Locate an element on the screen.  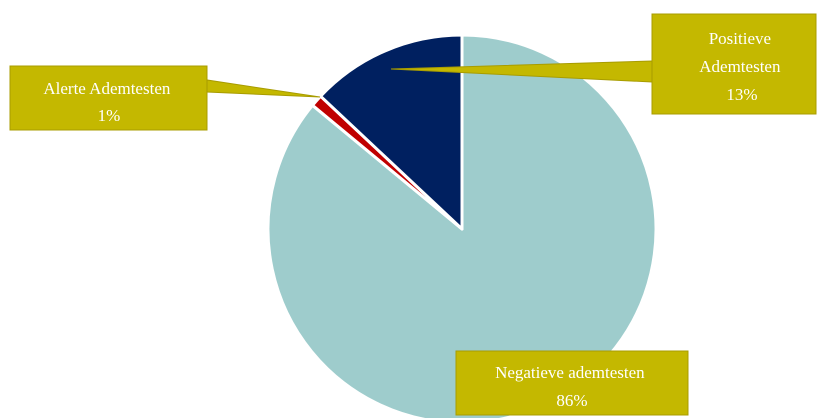
slice-label-positieve-line2: Ademtesten is located at coordinates (740, 66).